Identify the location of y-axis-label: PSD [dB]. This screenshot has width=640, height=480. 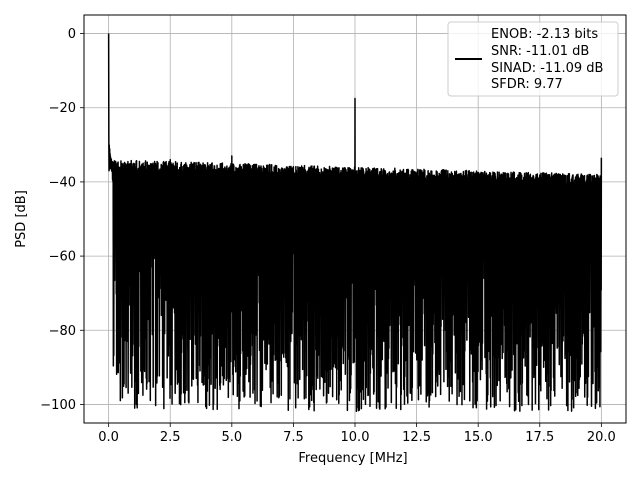
(21, 219).